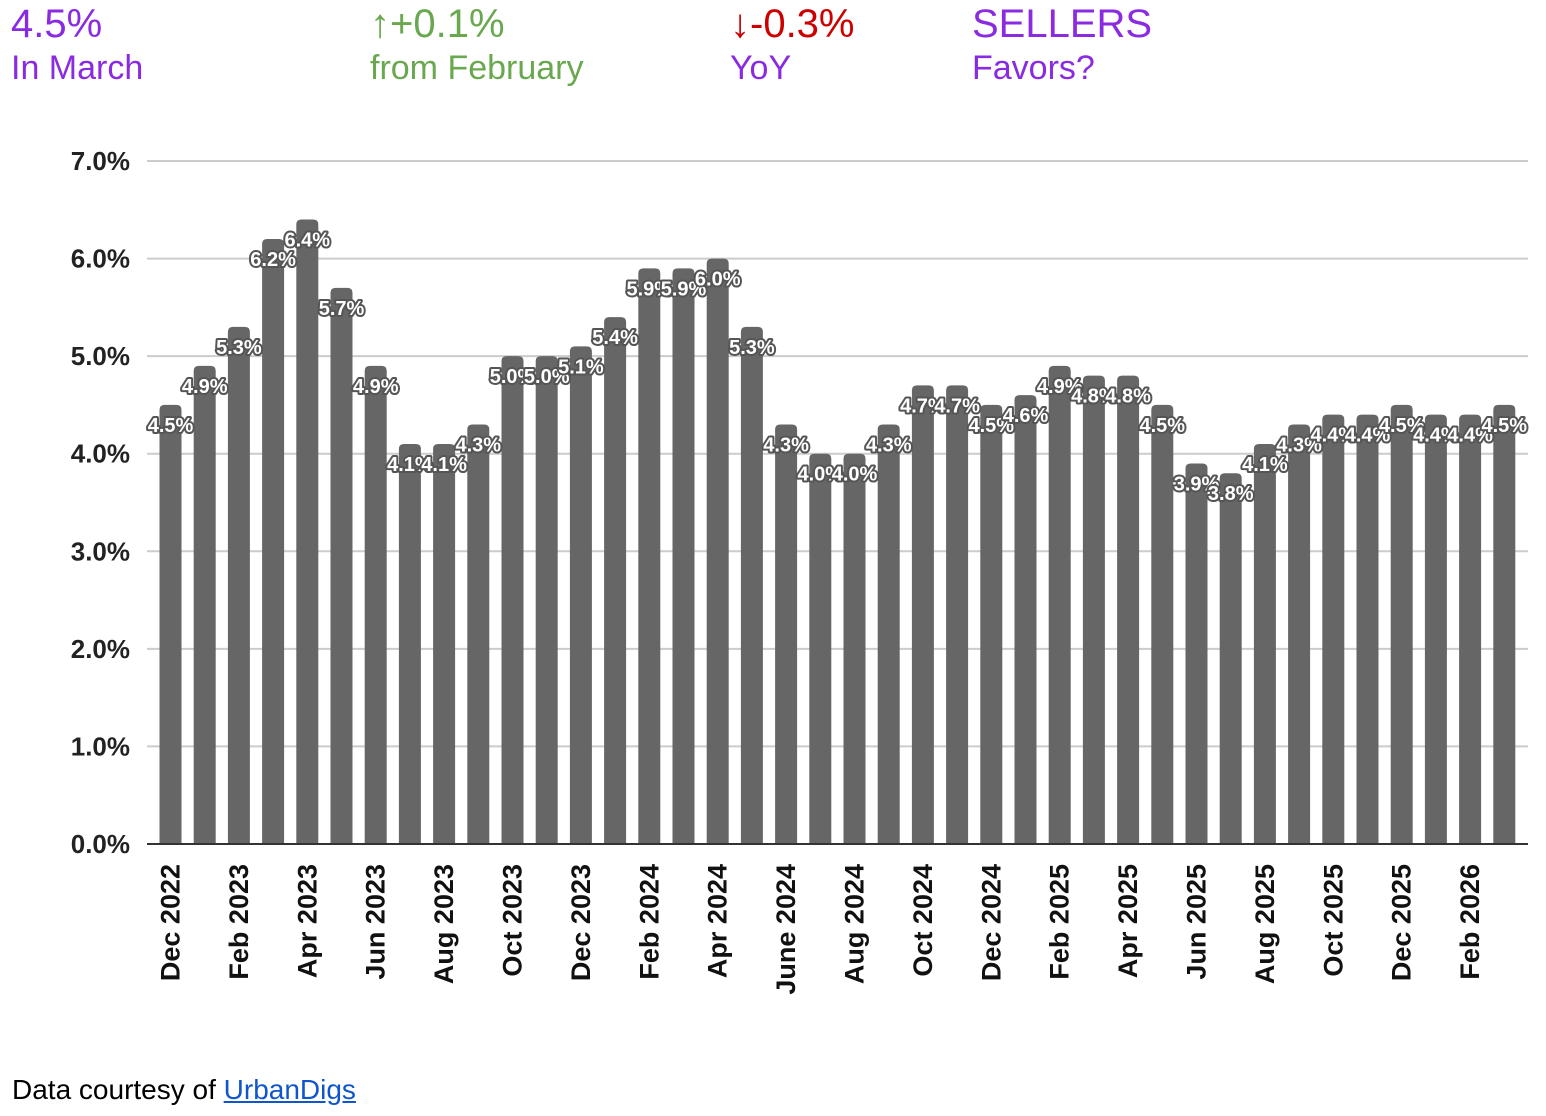  I want to click on y-tick-label: 4.0%, so click(100, 454).